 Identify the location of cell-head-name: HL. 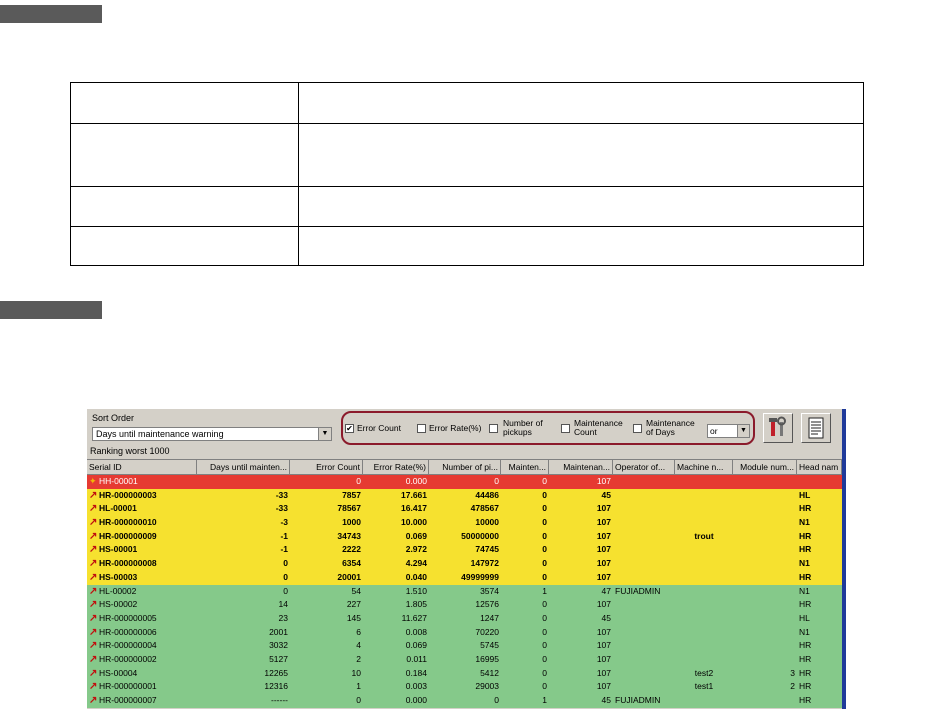
(804, 617).